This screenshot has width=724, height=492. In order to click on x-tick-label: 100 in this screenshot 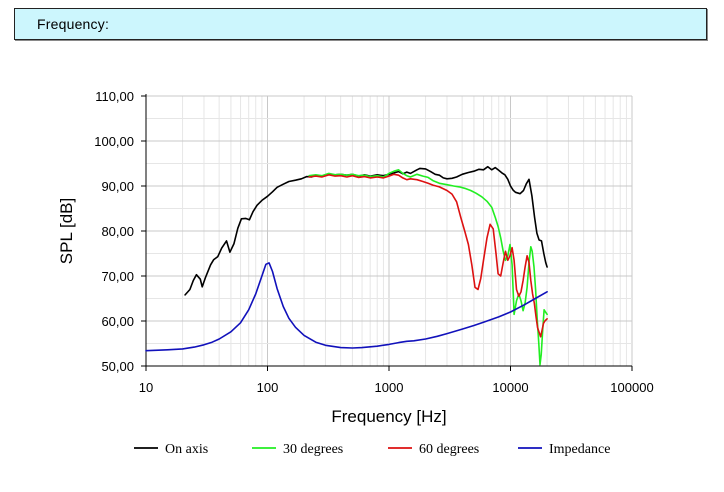, I will do `click(268, 387)`.